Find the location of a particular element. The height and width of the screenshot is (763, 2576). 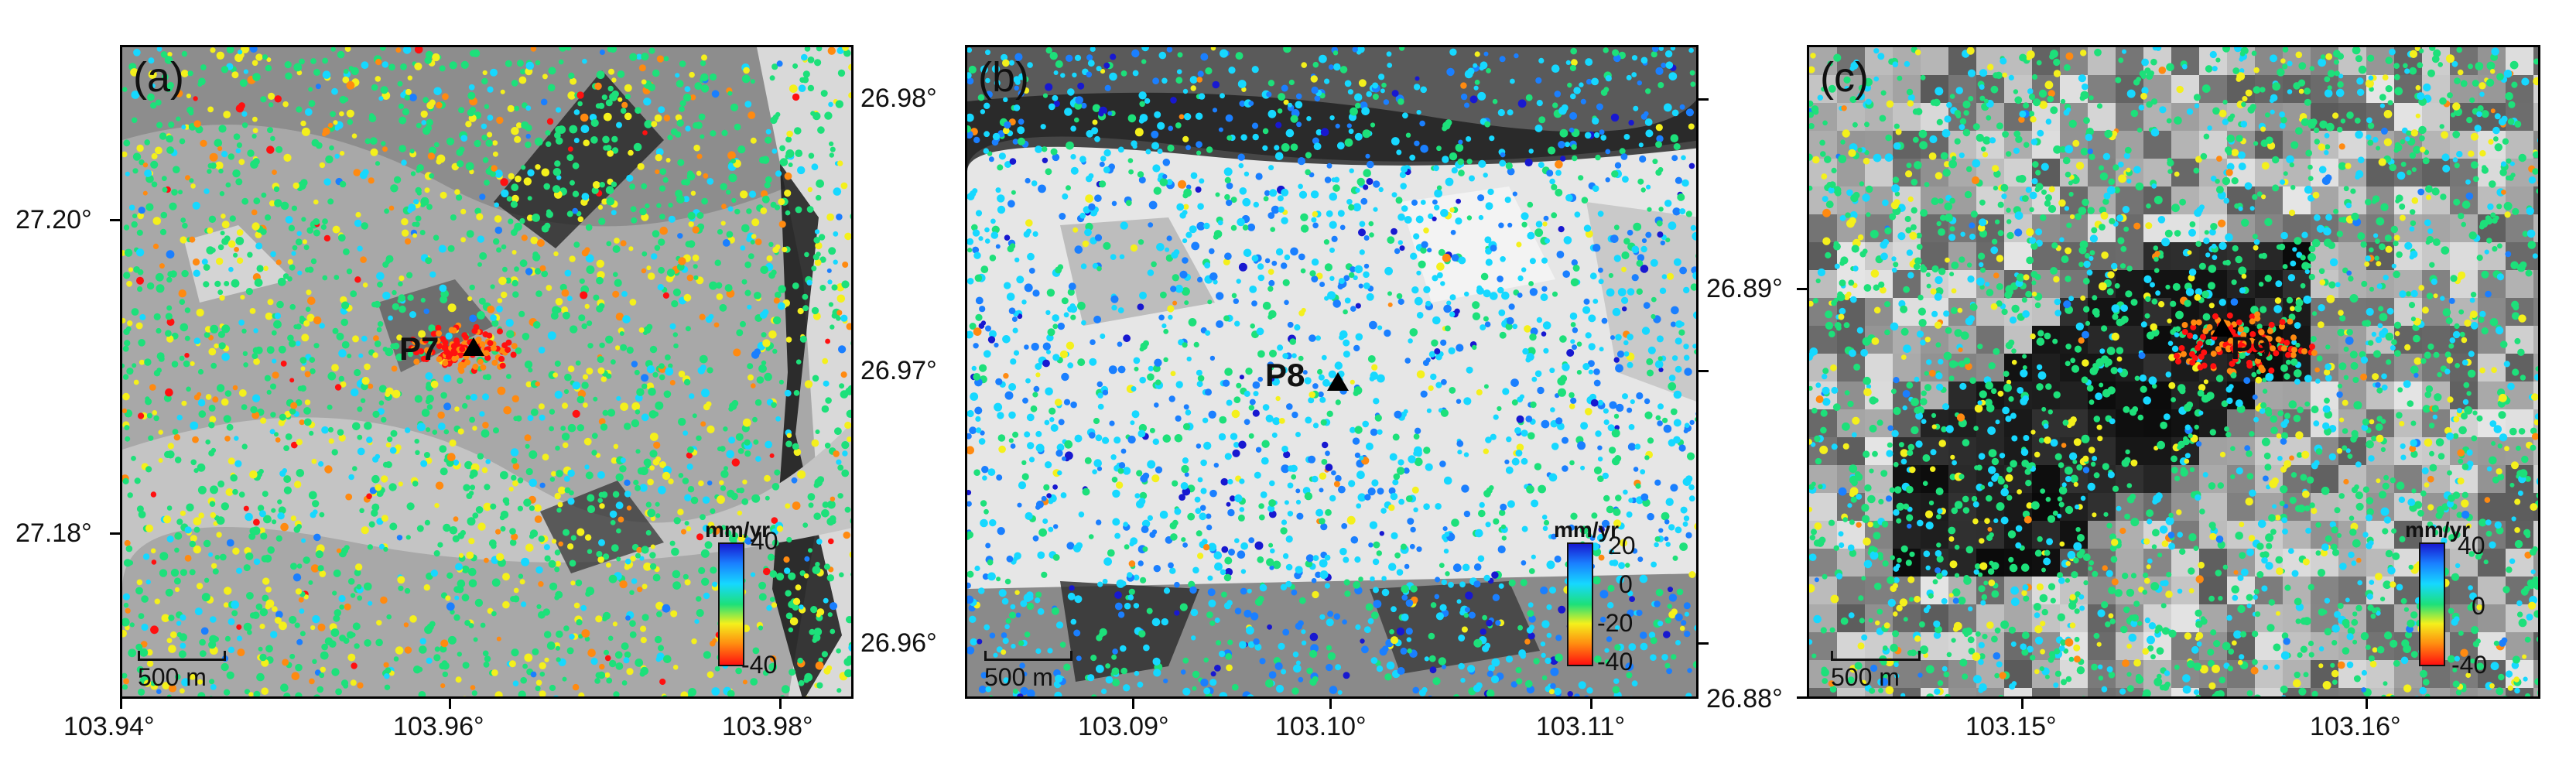

colorbar-tick-b-0: 0 is located at coordinates (1626, 584).